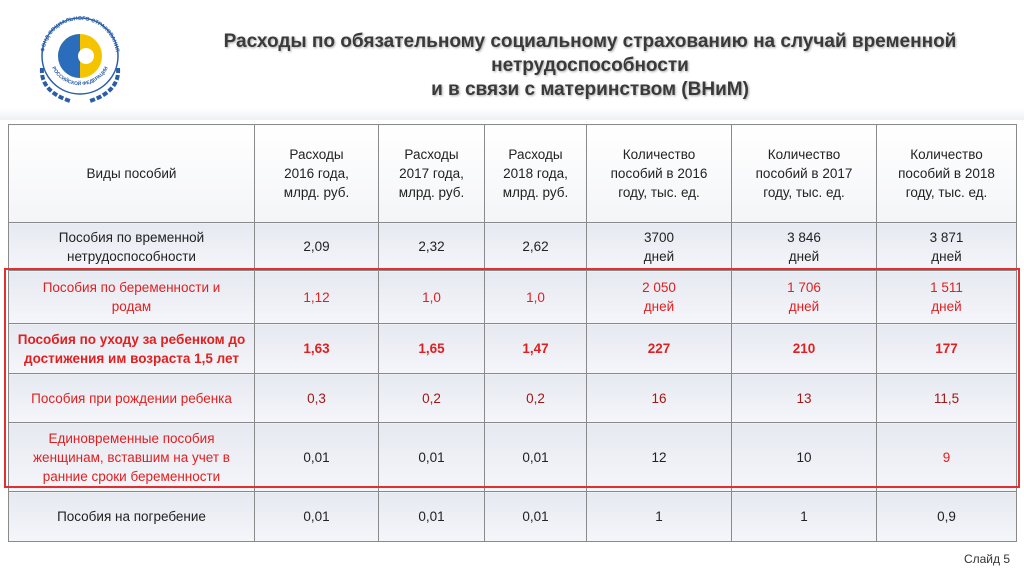 The image size is (1024, 574). I want to click on table-cell: 11,5, so click(946, 398).